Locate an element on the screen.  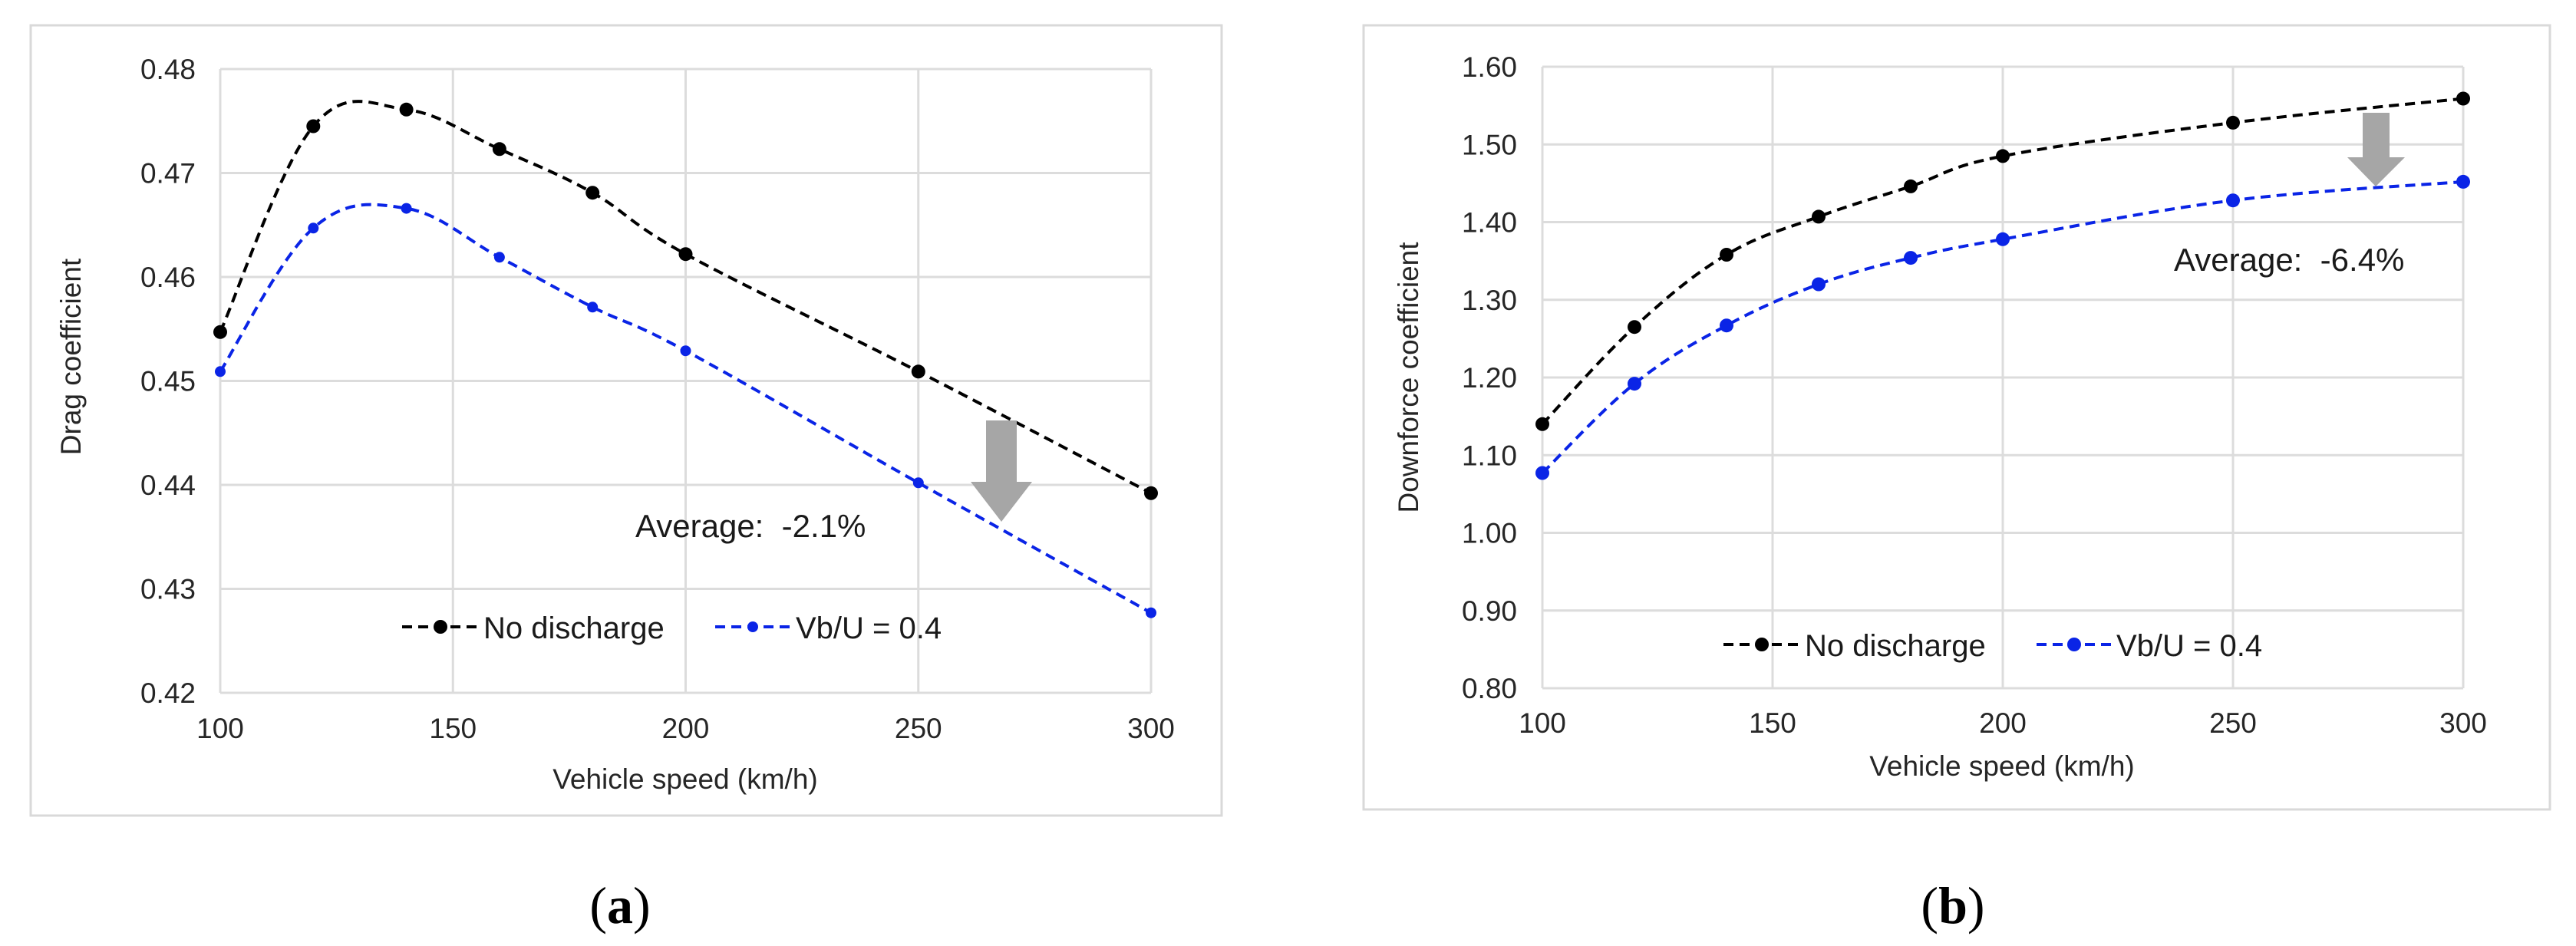
average-annotation-b: Average: -6.4% is located at coordinates (2289, 260).